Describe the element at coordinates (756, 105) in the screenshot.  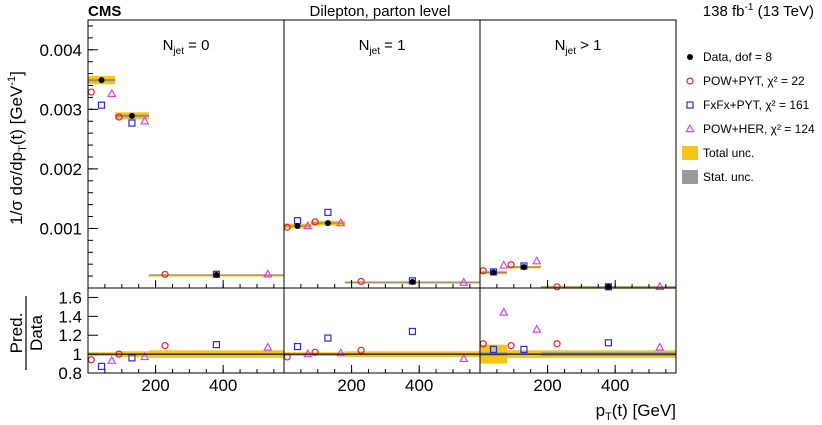
I see `legend-label: FxFx+PYT, χ² = 161` at that location.